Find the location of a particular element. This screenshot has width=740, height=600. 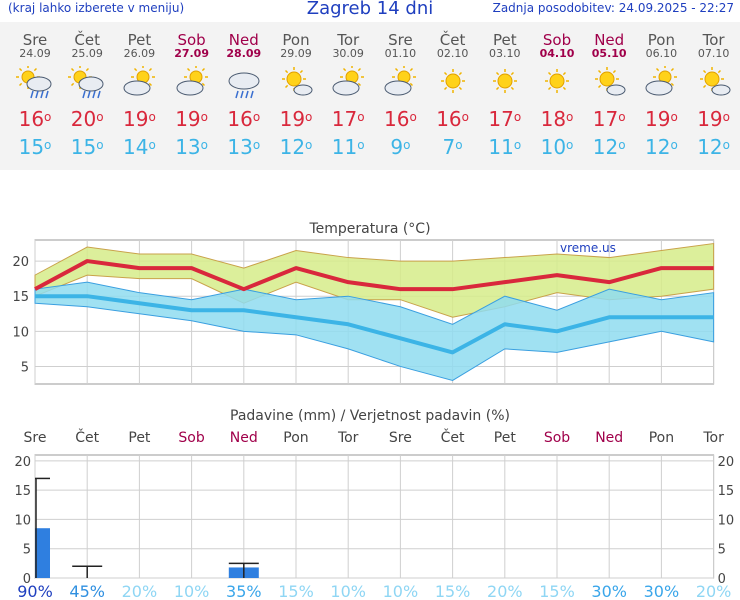

y-tick-label-right: 5 is located at coordinates (722, 550).